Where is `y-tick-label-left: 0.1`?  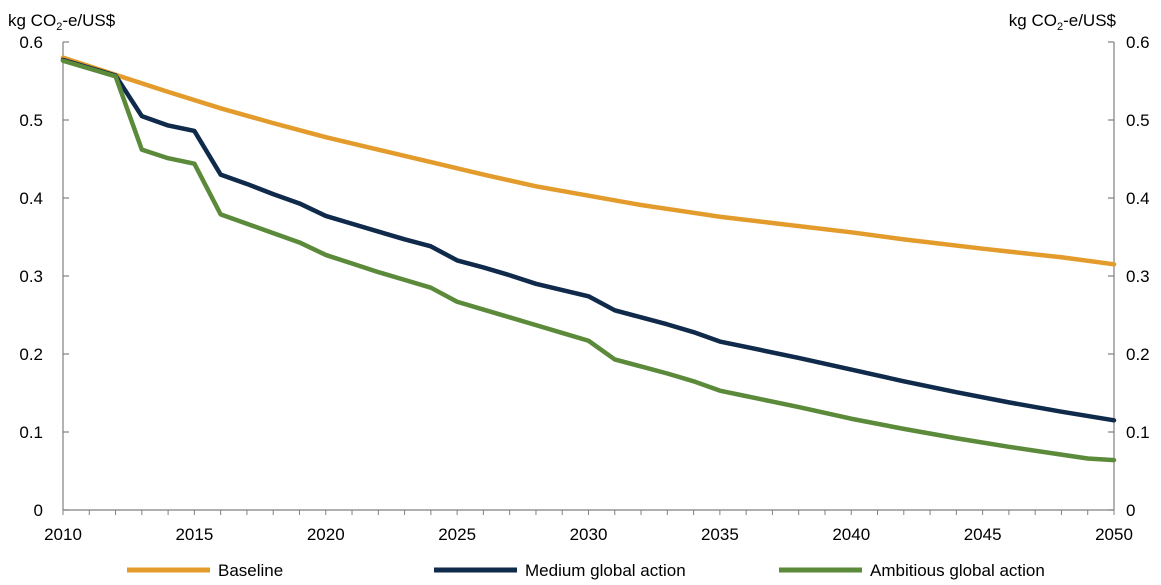 y-tick-label-left: 0.1 is located at coordinates (31, 432).